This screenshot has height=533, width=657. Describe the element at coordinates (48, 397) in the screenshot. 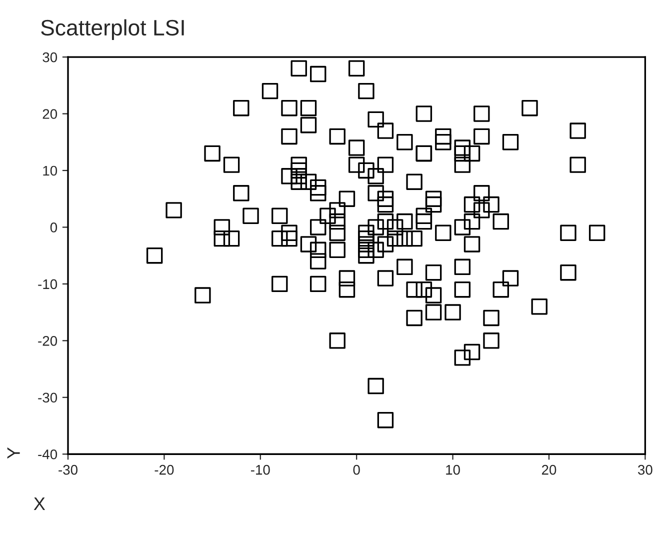

I see `y-tick-label: -30` at that location.